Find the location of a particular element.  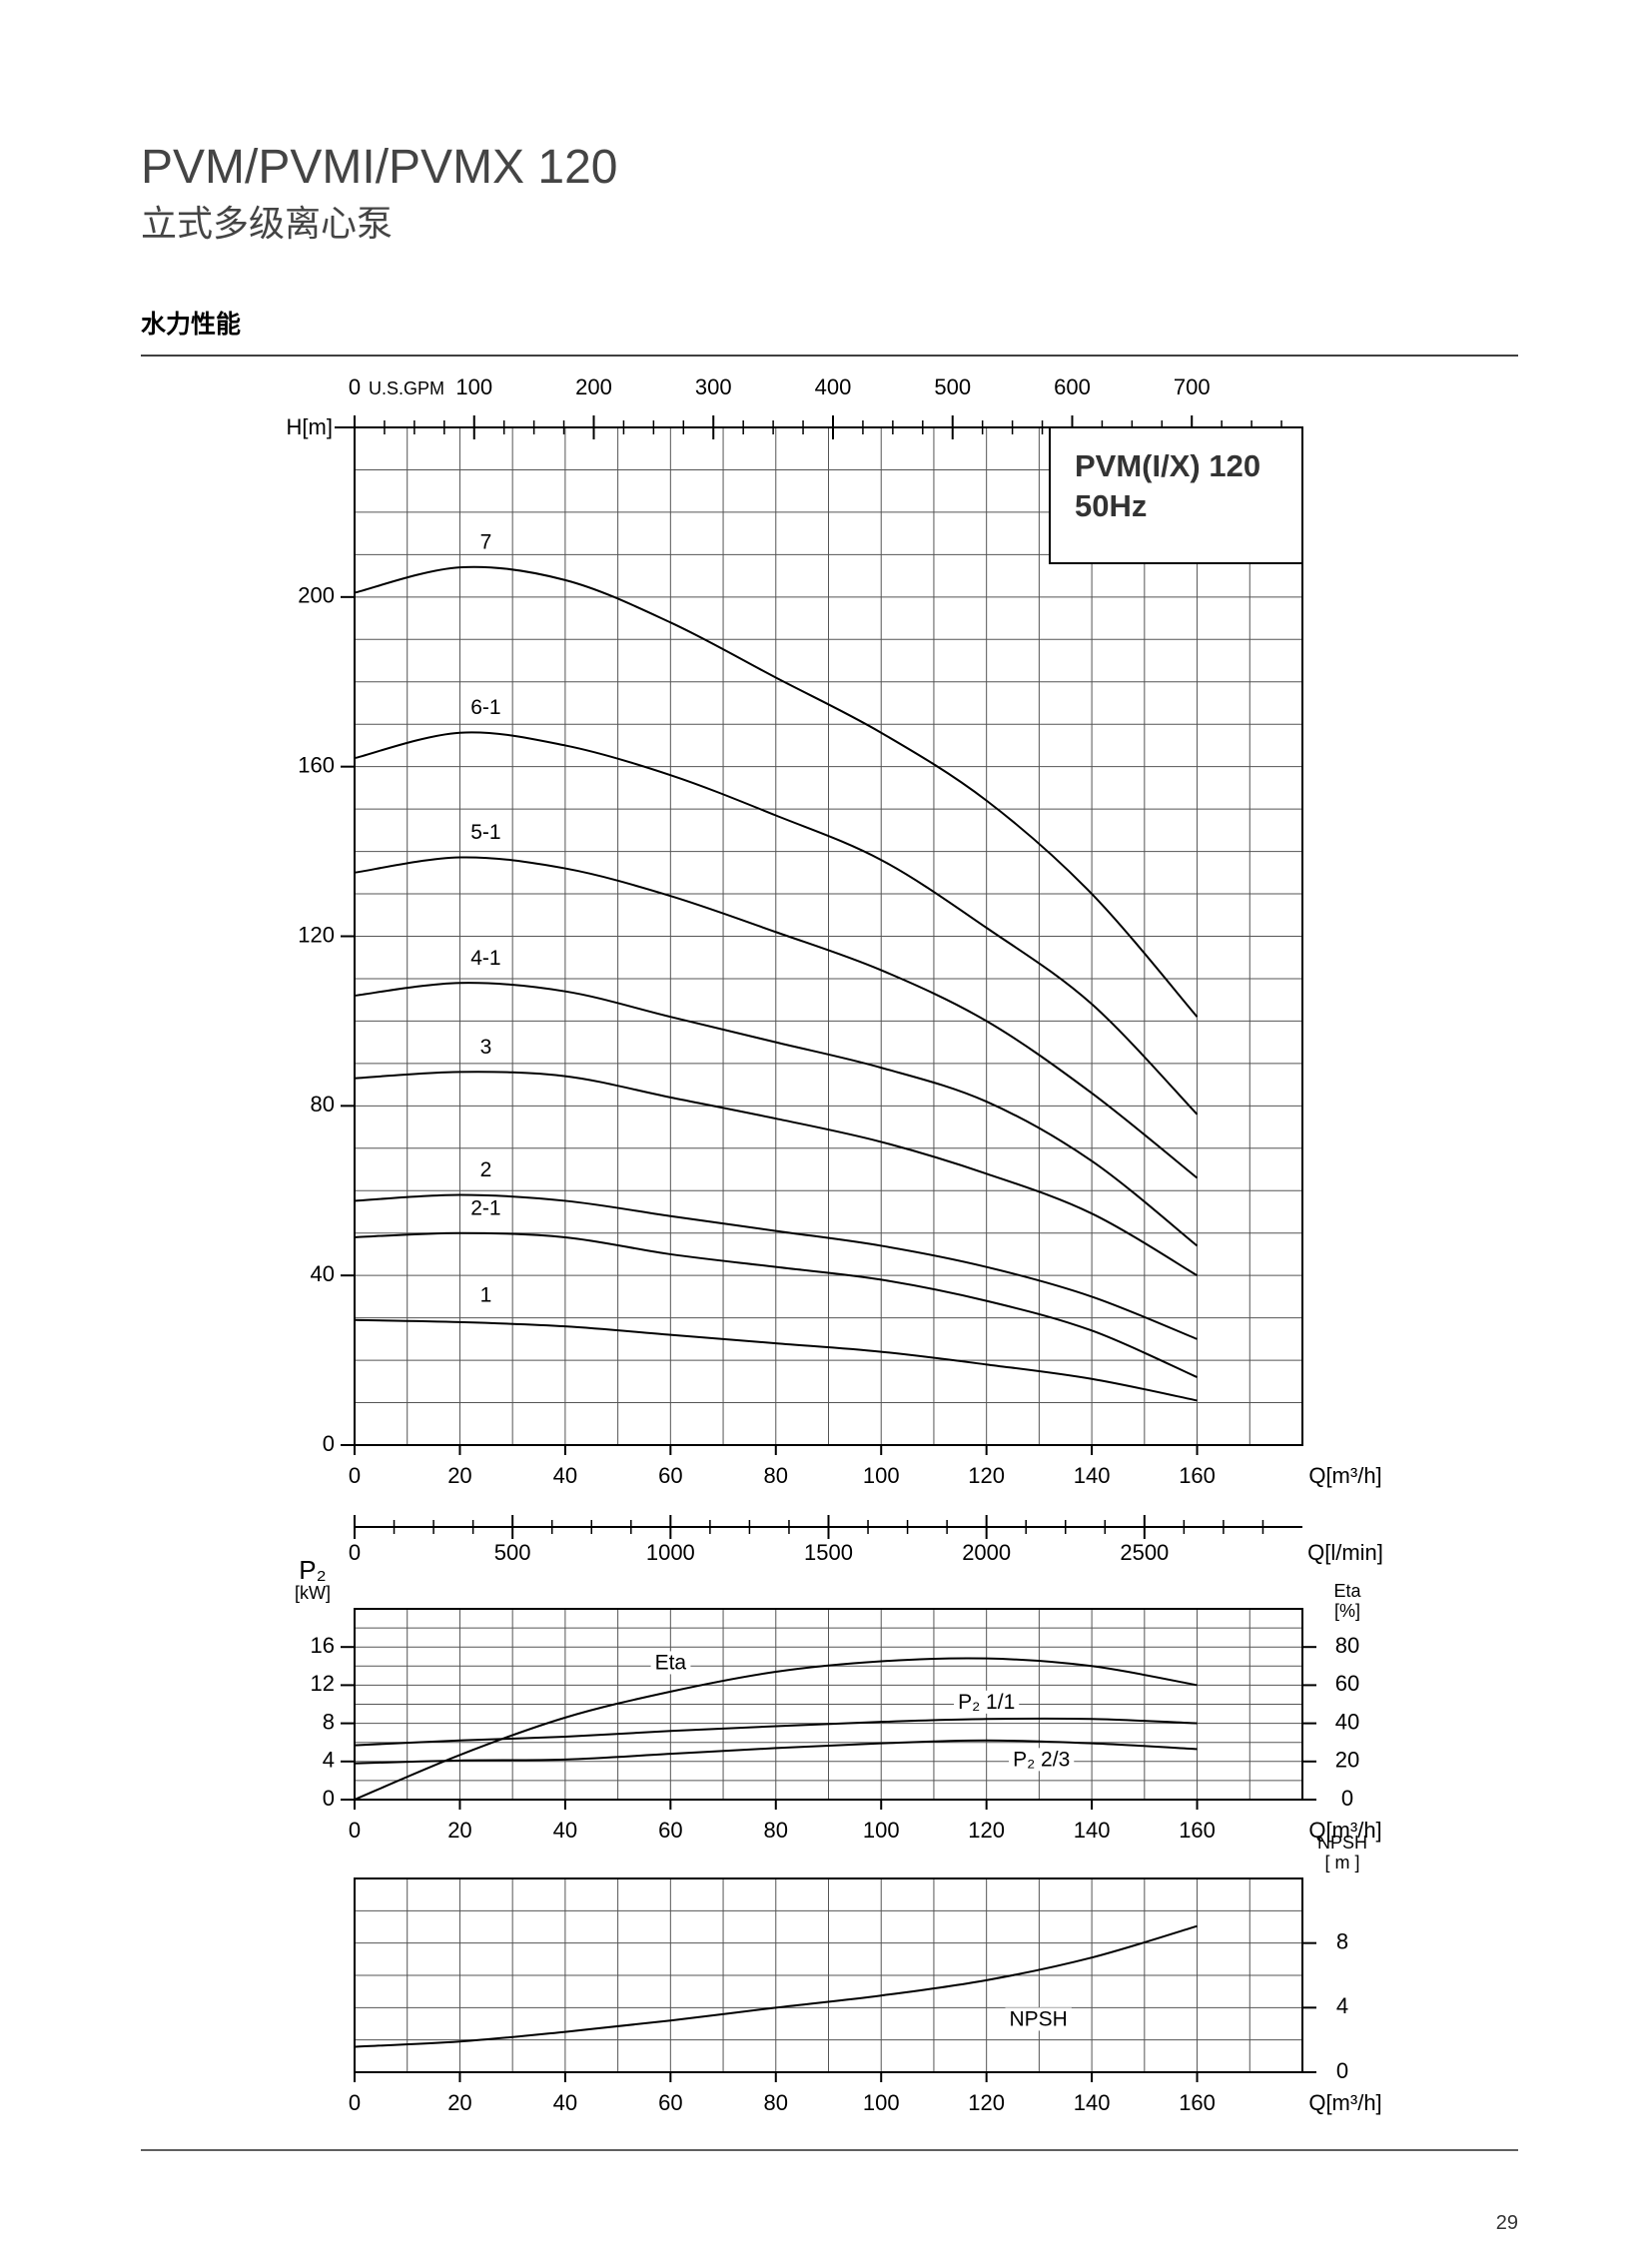

curve-label: NPSH is located at coordinates (1038, 2018).